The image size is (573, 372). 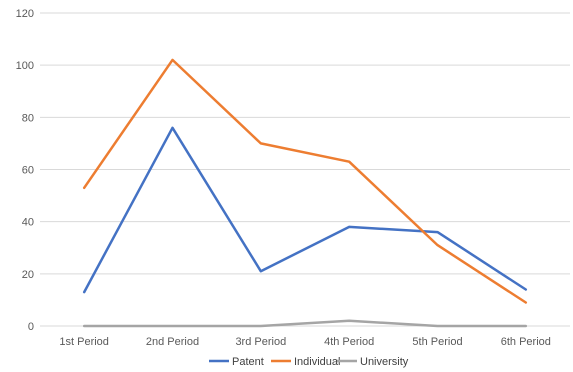 What do you see at coordinates (317, 362) in the screenshot?
I see `legend-label: Individual` at bounding box center [317, 362].